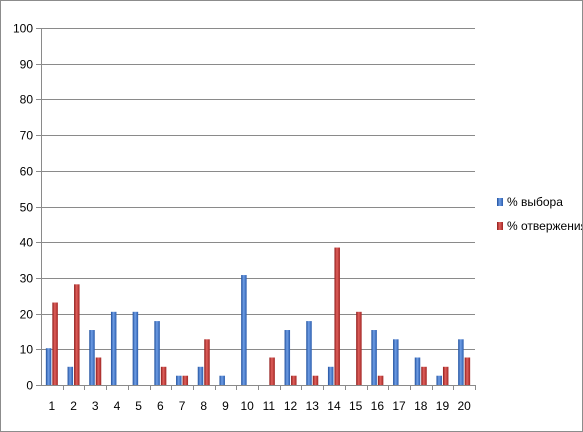  Describe the element at coordinates (27, 315) in the screenshot. I see `y-tick-label: 20` at that location.